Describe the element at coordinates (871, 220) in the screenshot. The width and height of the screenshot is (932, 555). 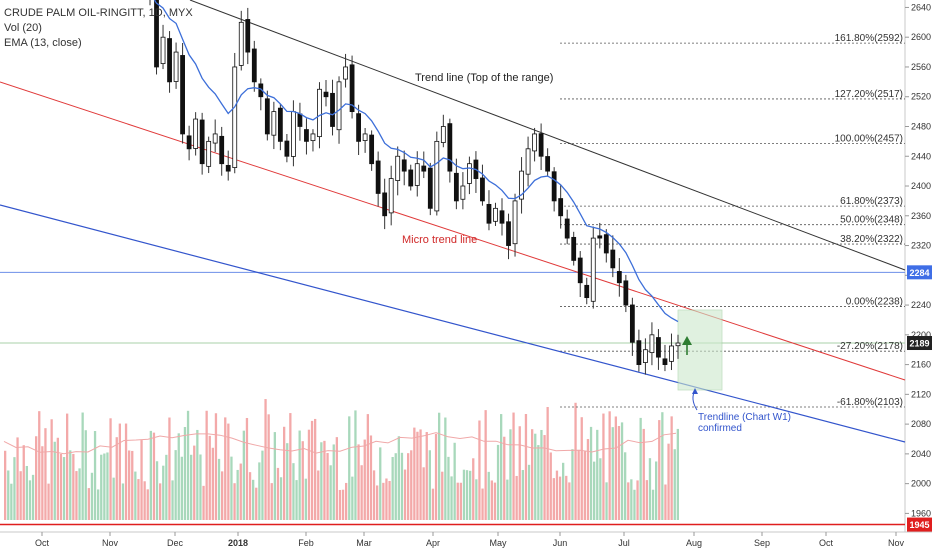
I see `fib-level-label: 50.00%(2348)` at that location.